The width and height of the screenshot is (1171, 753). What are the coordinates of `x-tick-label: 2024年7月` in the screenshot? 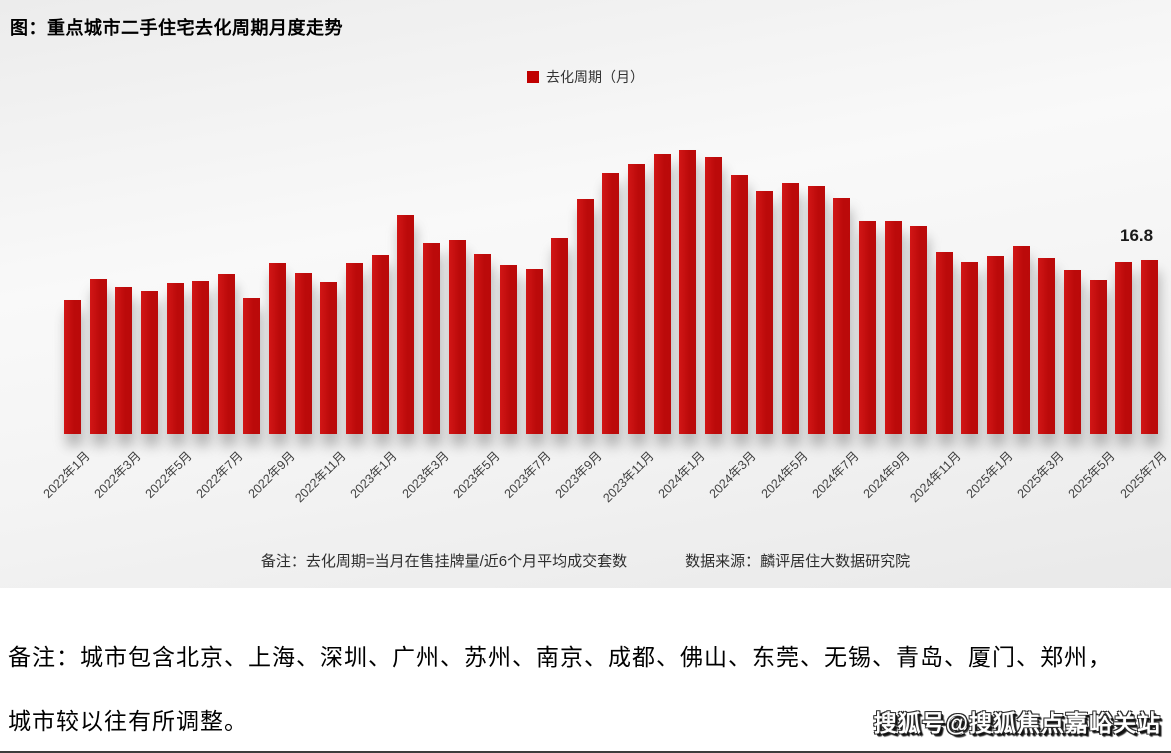 It's located at (835, 474).